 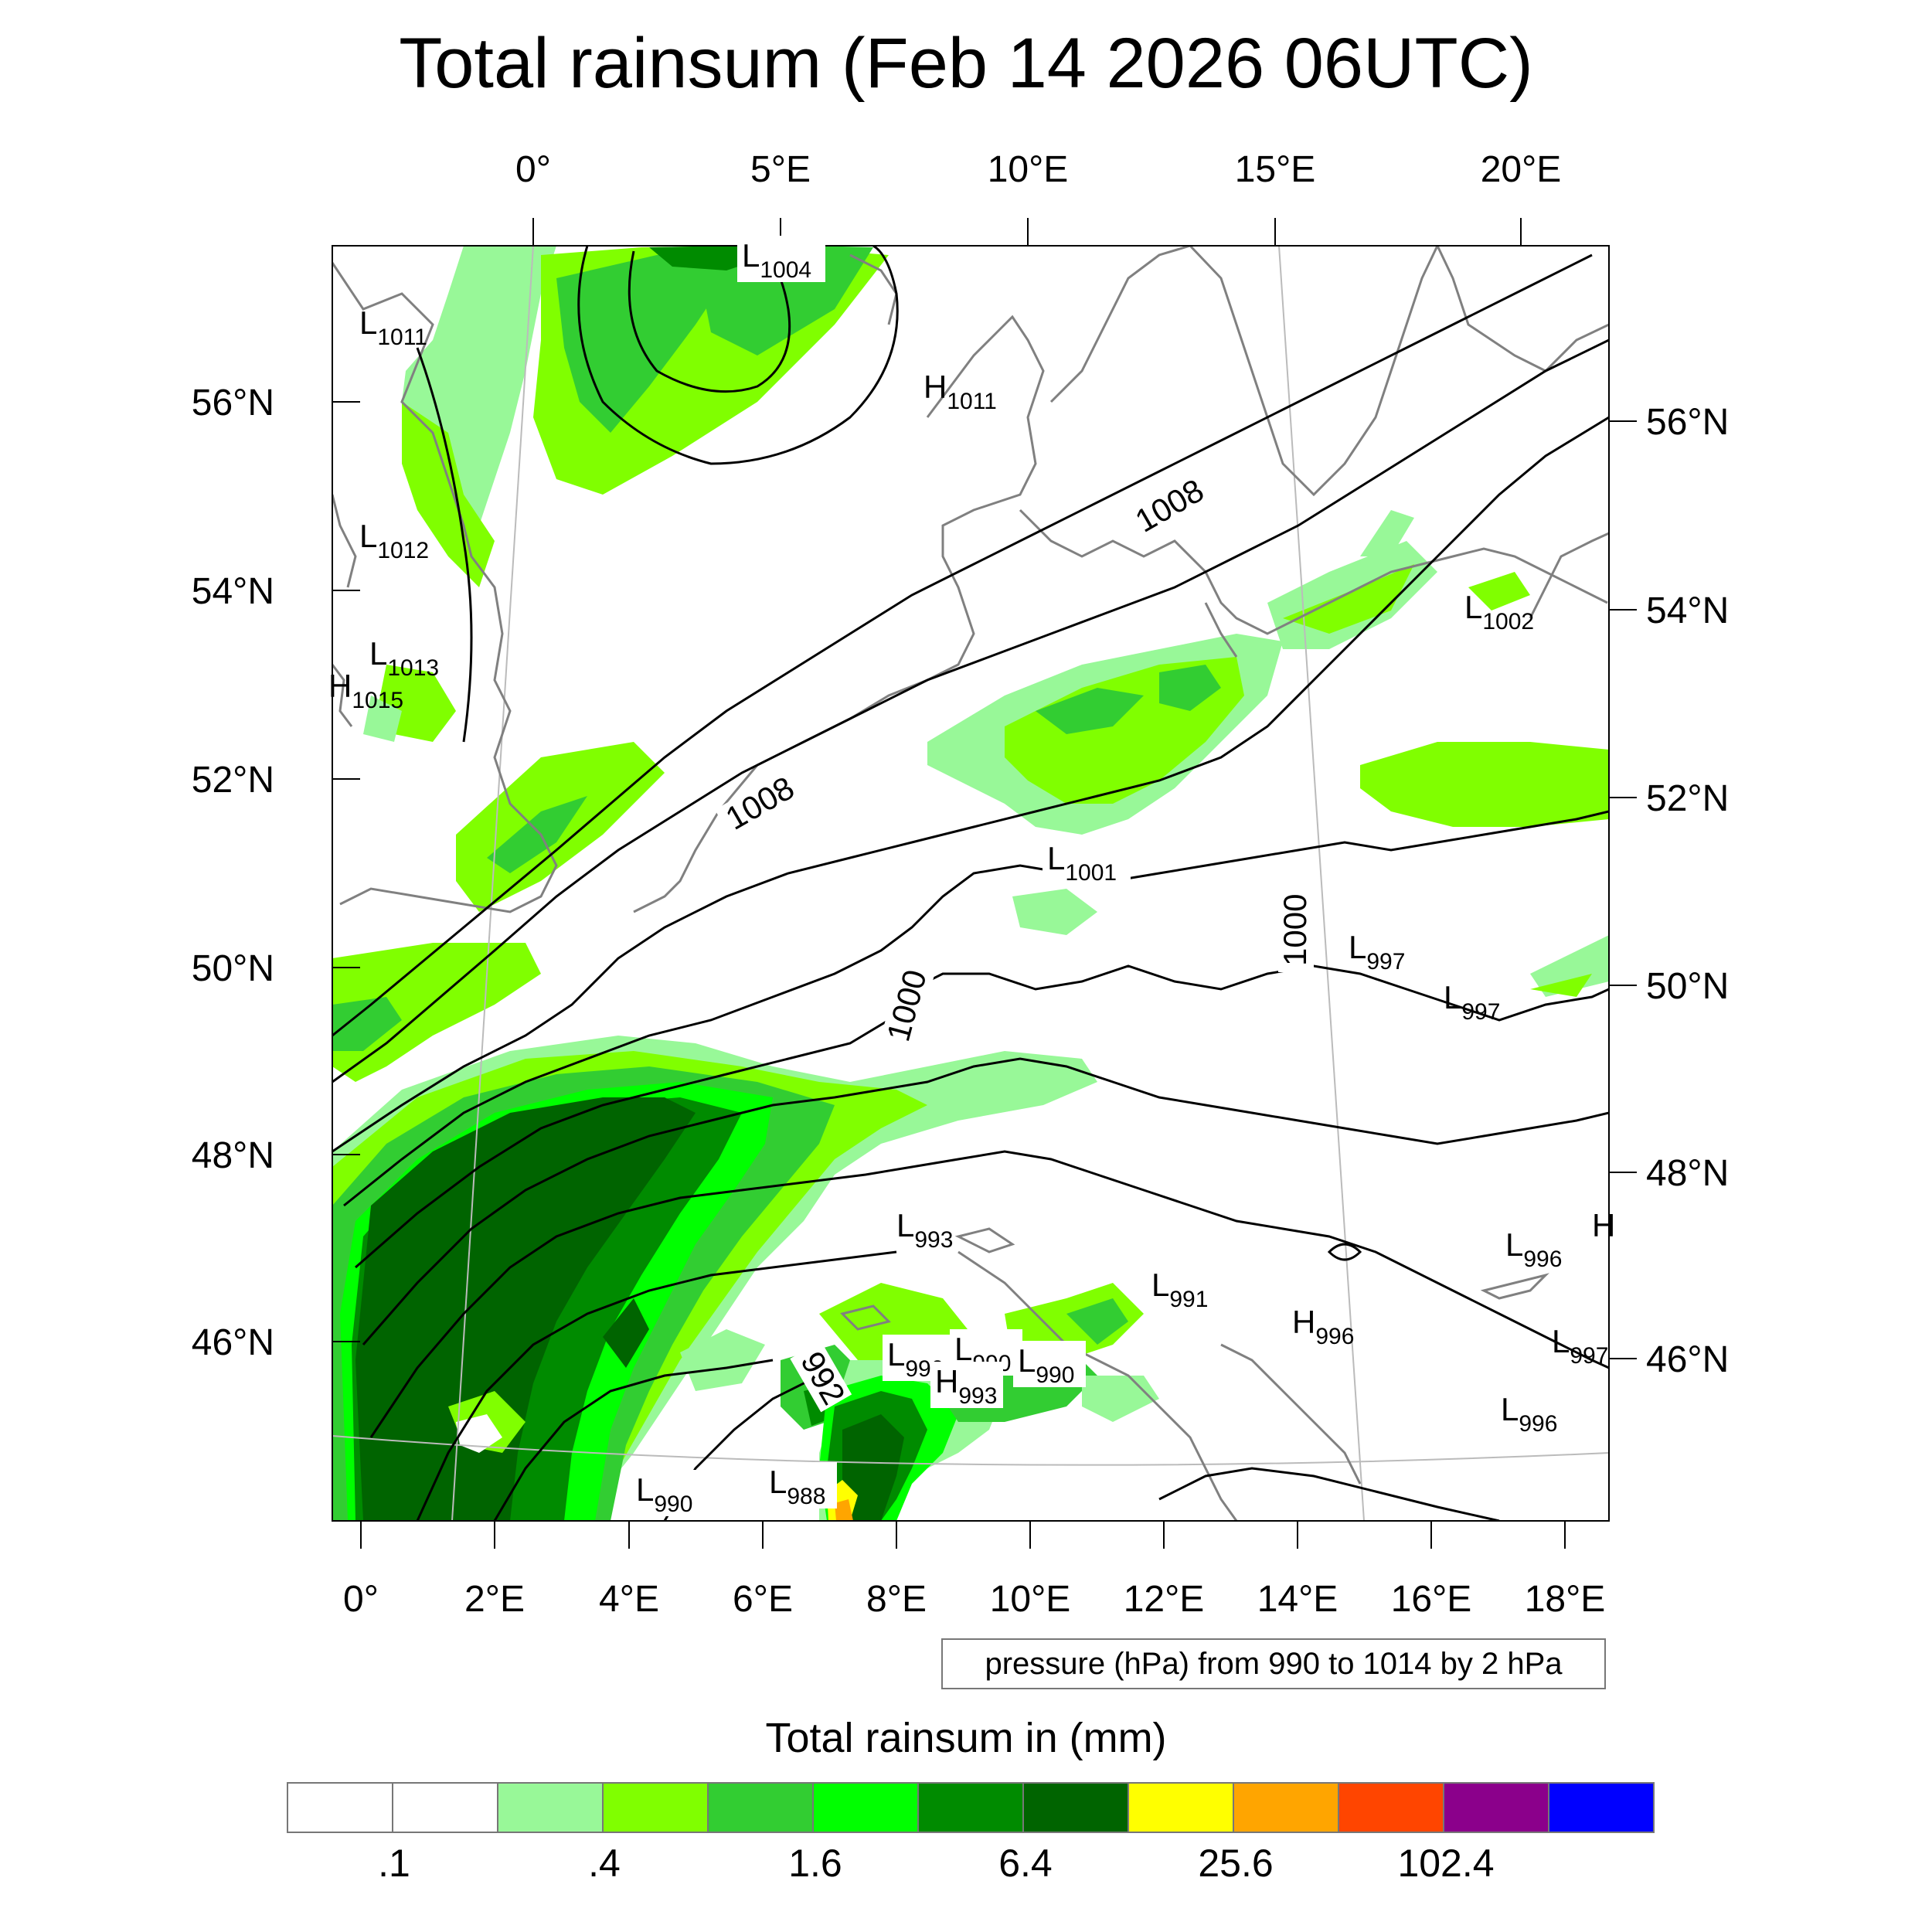 I want to click on right-lat-label: 52°N, so click(x=1687, y=799).